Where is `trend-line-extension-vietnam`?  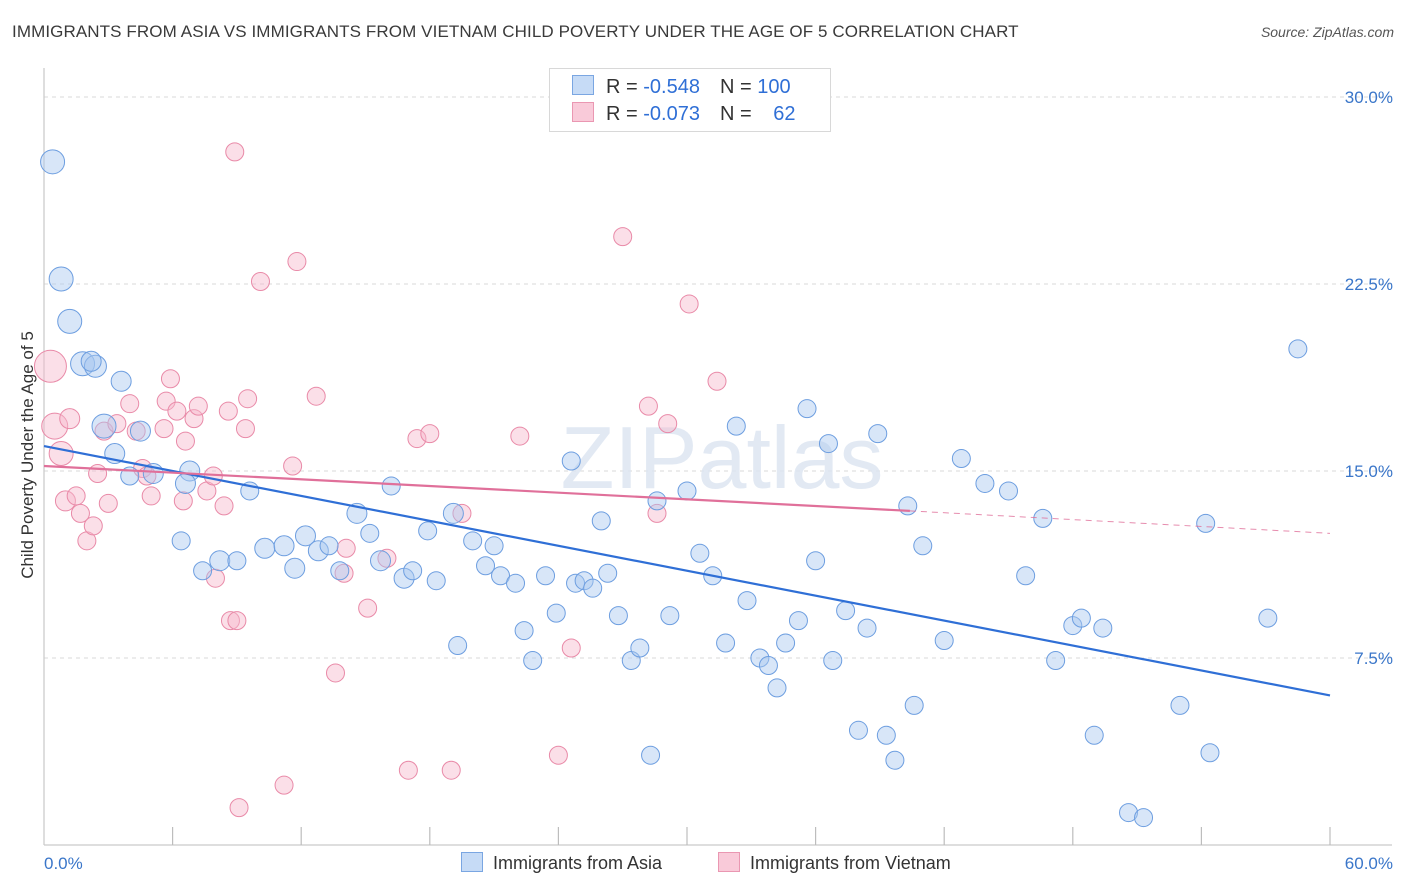
trend-line-extension-vietnam is located at coordinates (1120, 522).